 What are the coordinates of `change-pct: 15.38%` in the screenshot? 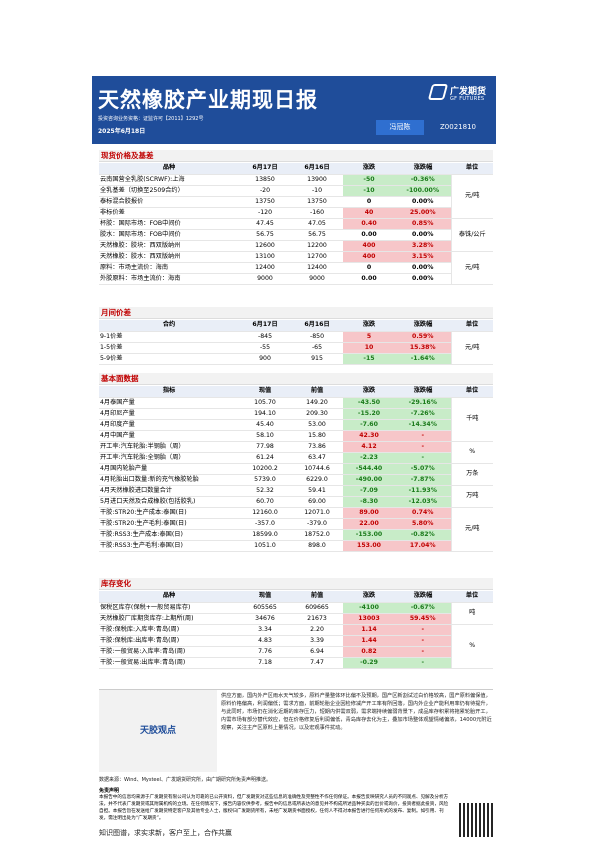 It's located at (423, 348).